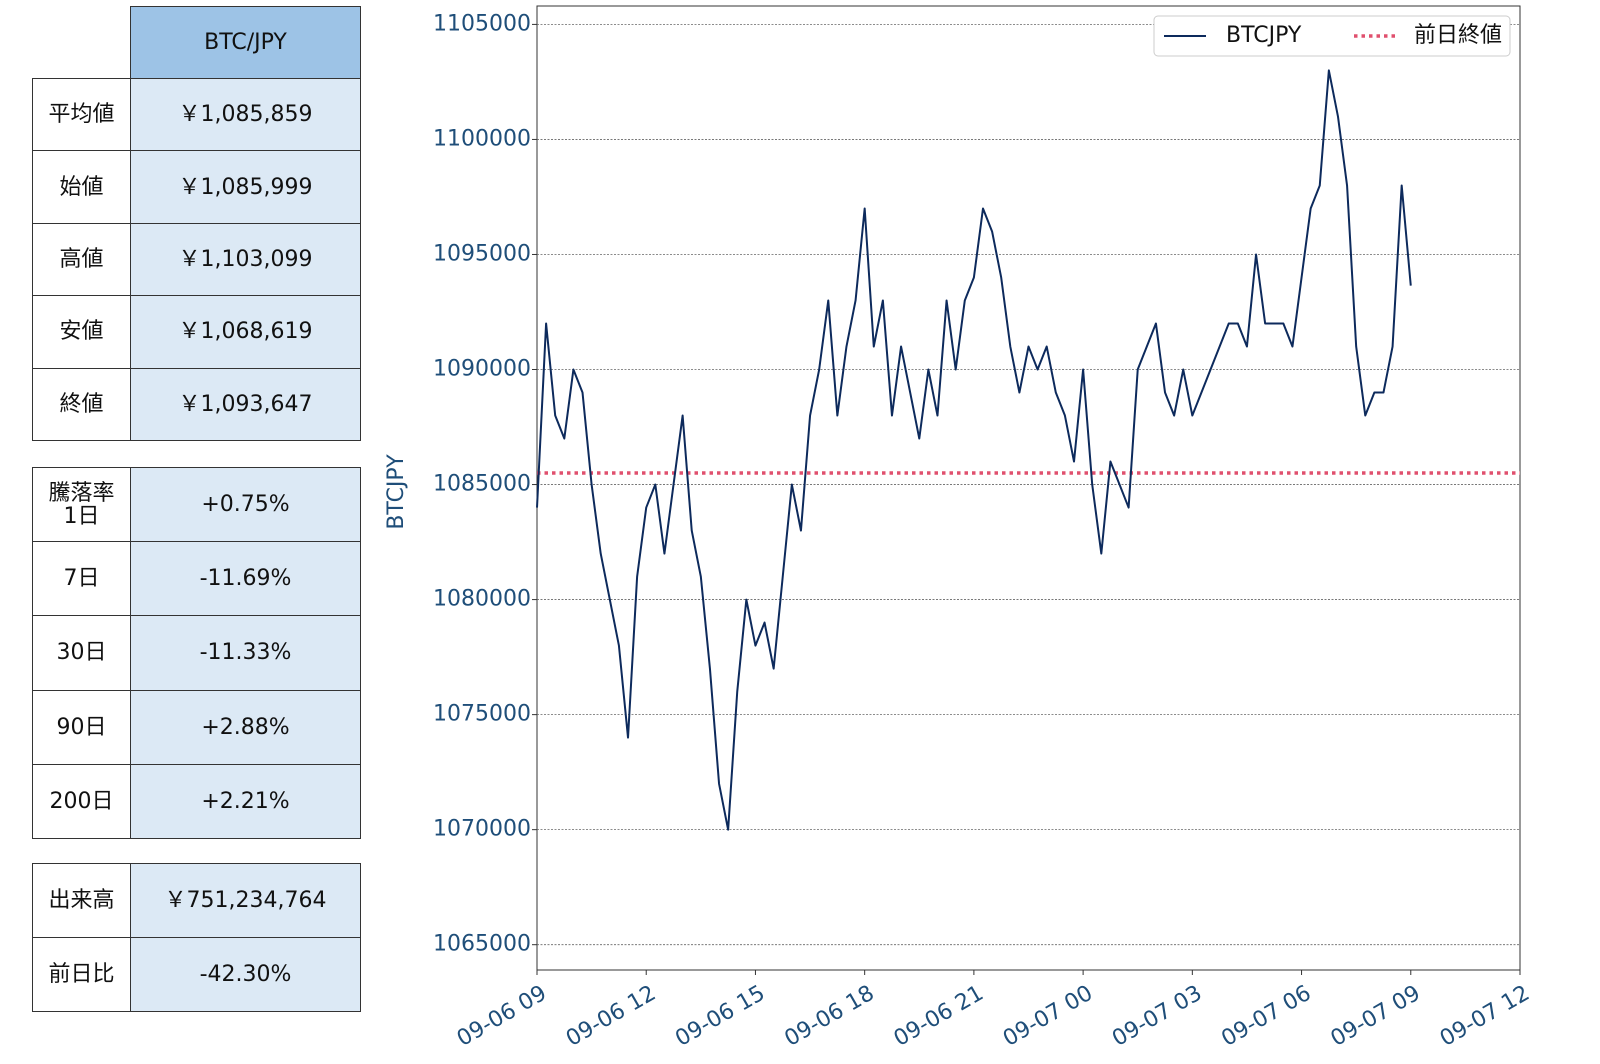  I want to click on x-tick-label: 09-07 09, so click(1376, 1016).